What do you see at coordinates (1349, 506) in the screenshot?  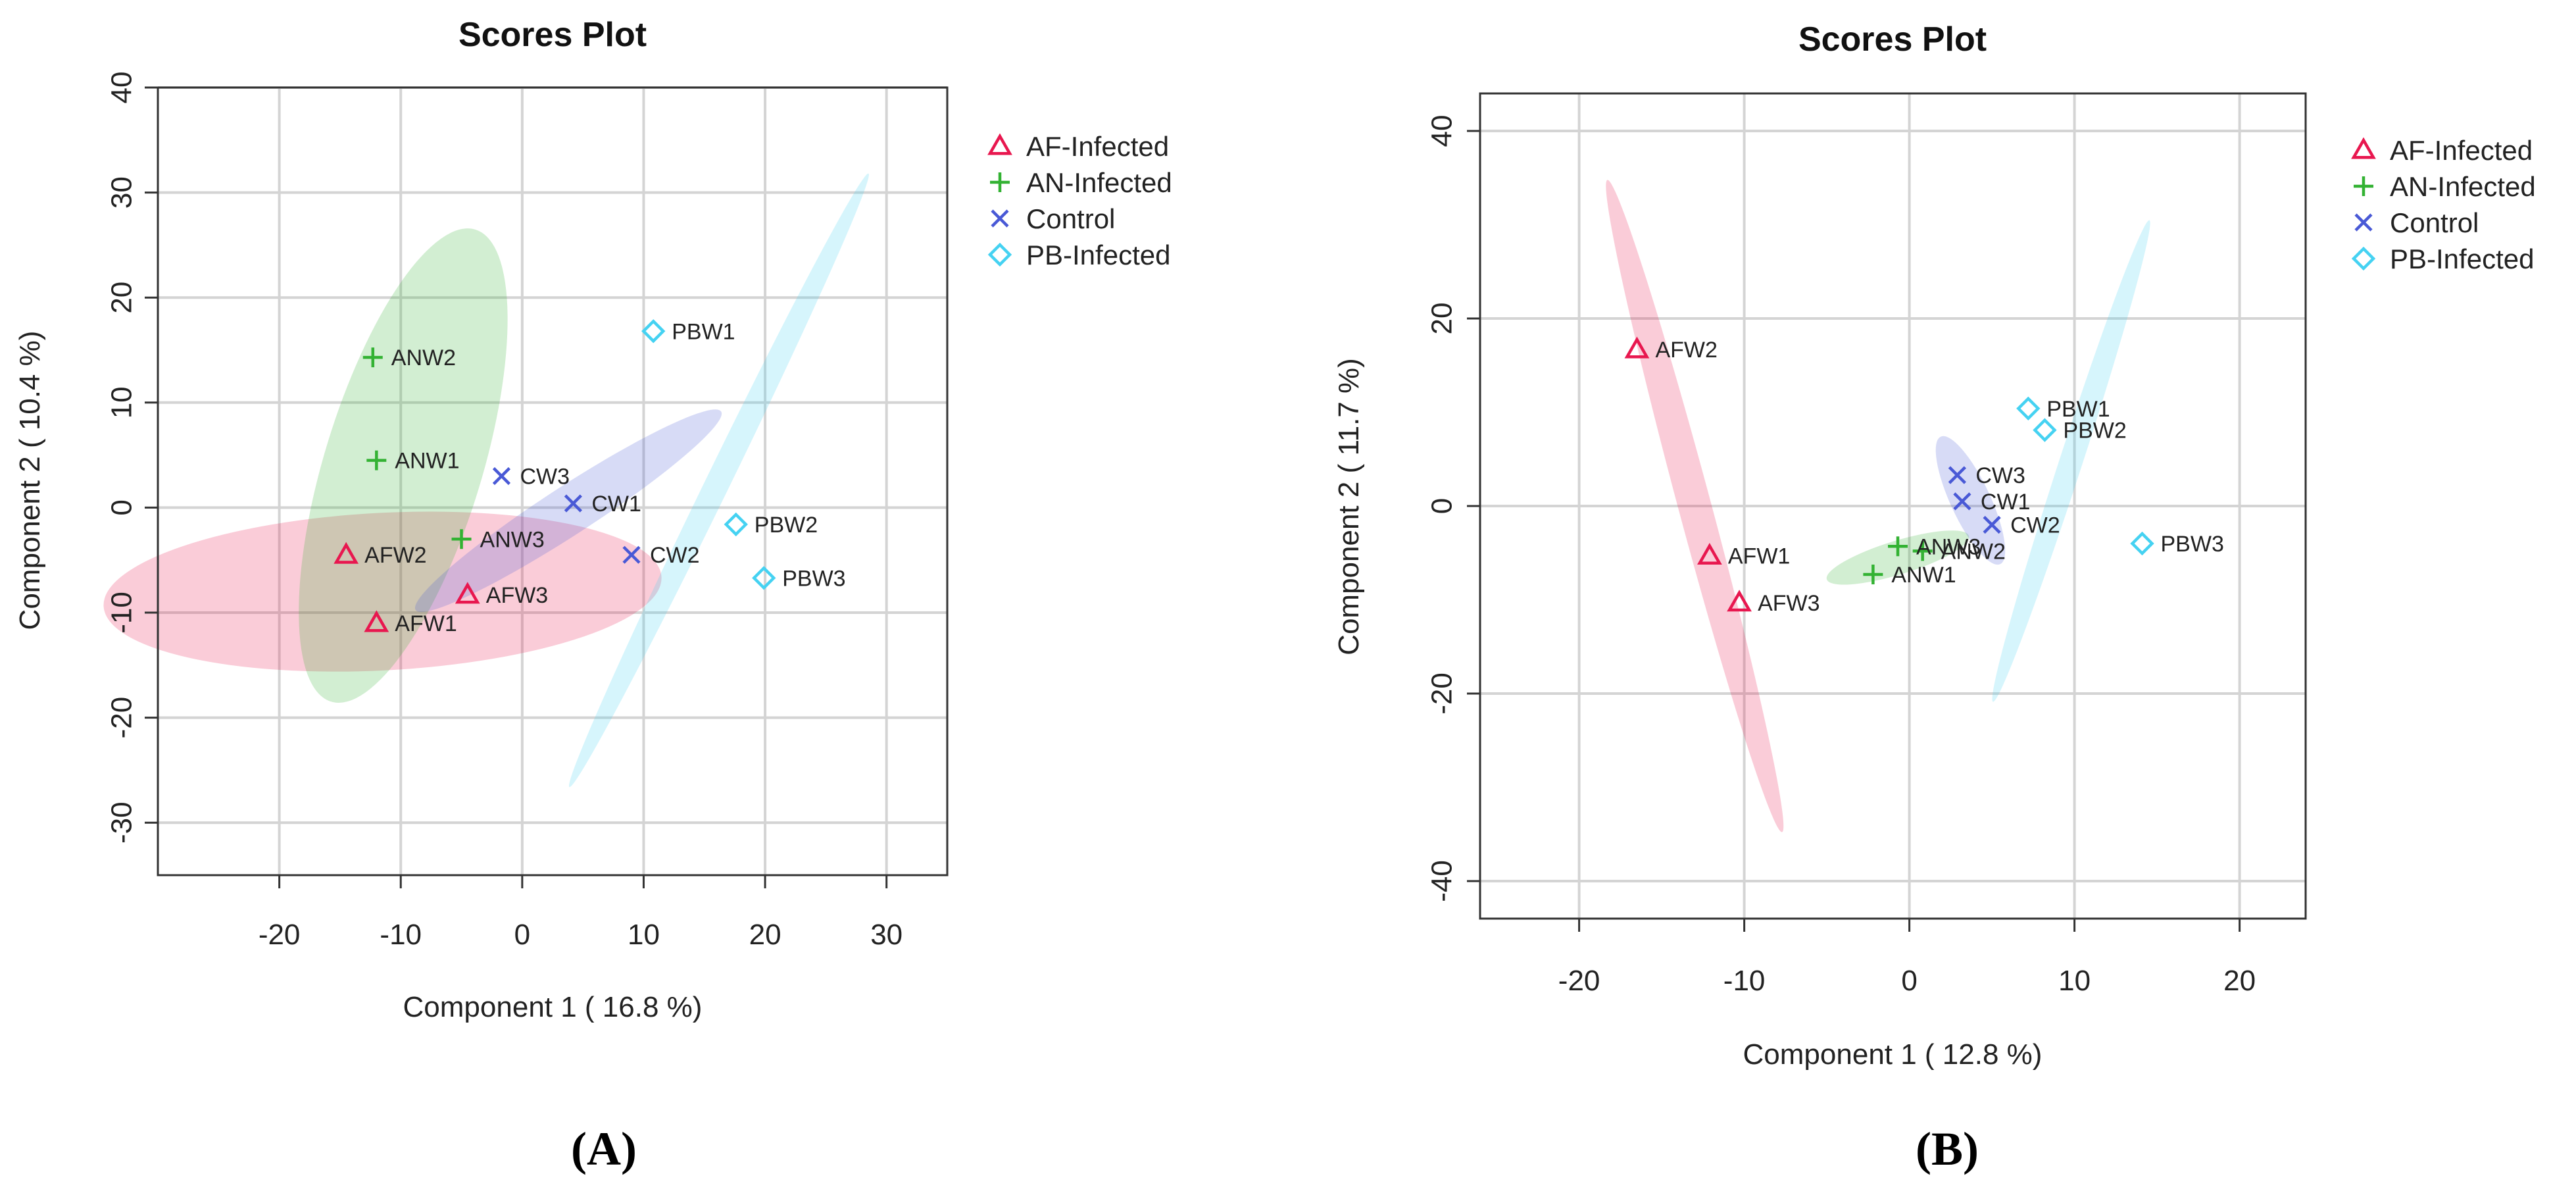 I see `y-axis-label: Component 2 ( 11.7 %)` at bounding box center [1349, 506].